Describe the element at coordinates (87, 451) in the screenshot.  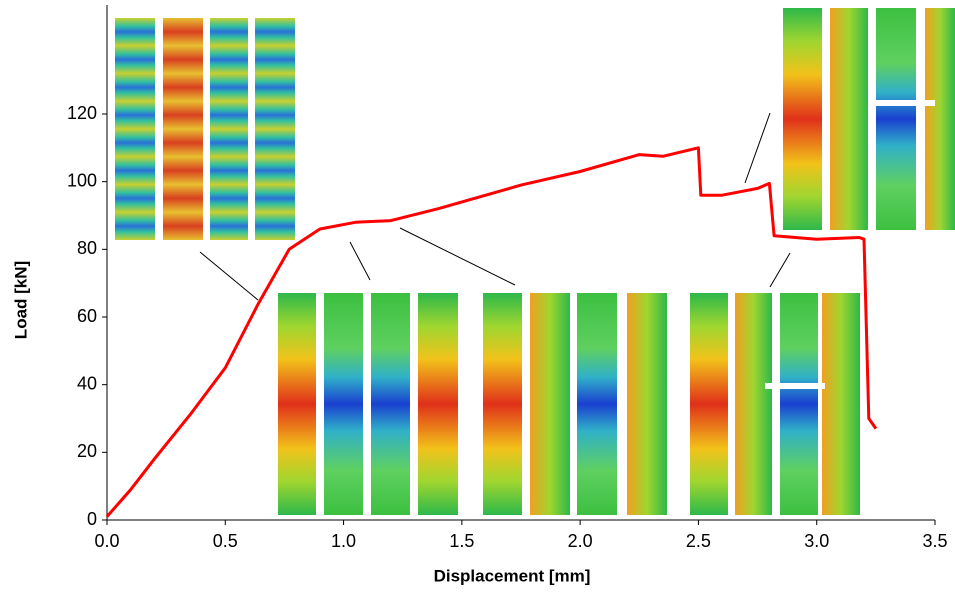
I see `y-tick-label: 20` at that location.